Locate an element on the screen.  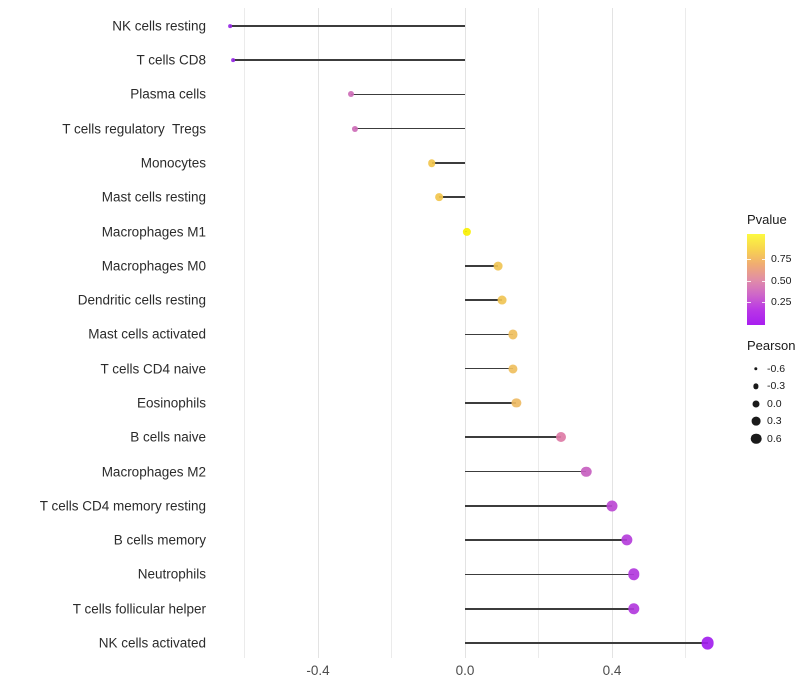
pearson-legend: Pearson -0.6 -0.3 0.0 0.3 0.6 is located at coordinates (773, 391).